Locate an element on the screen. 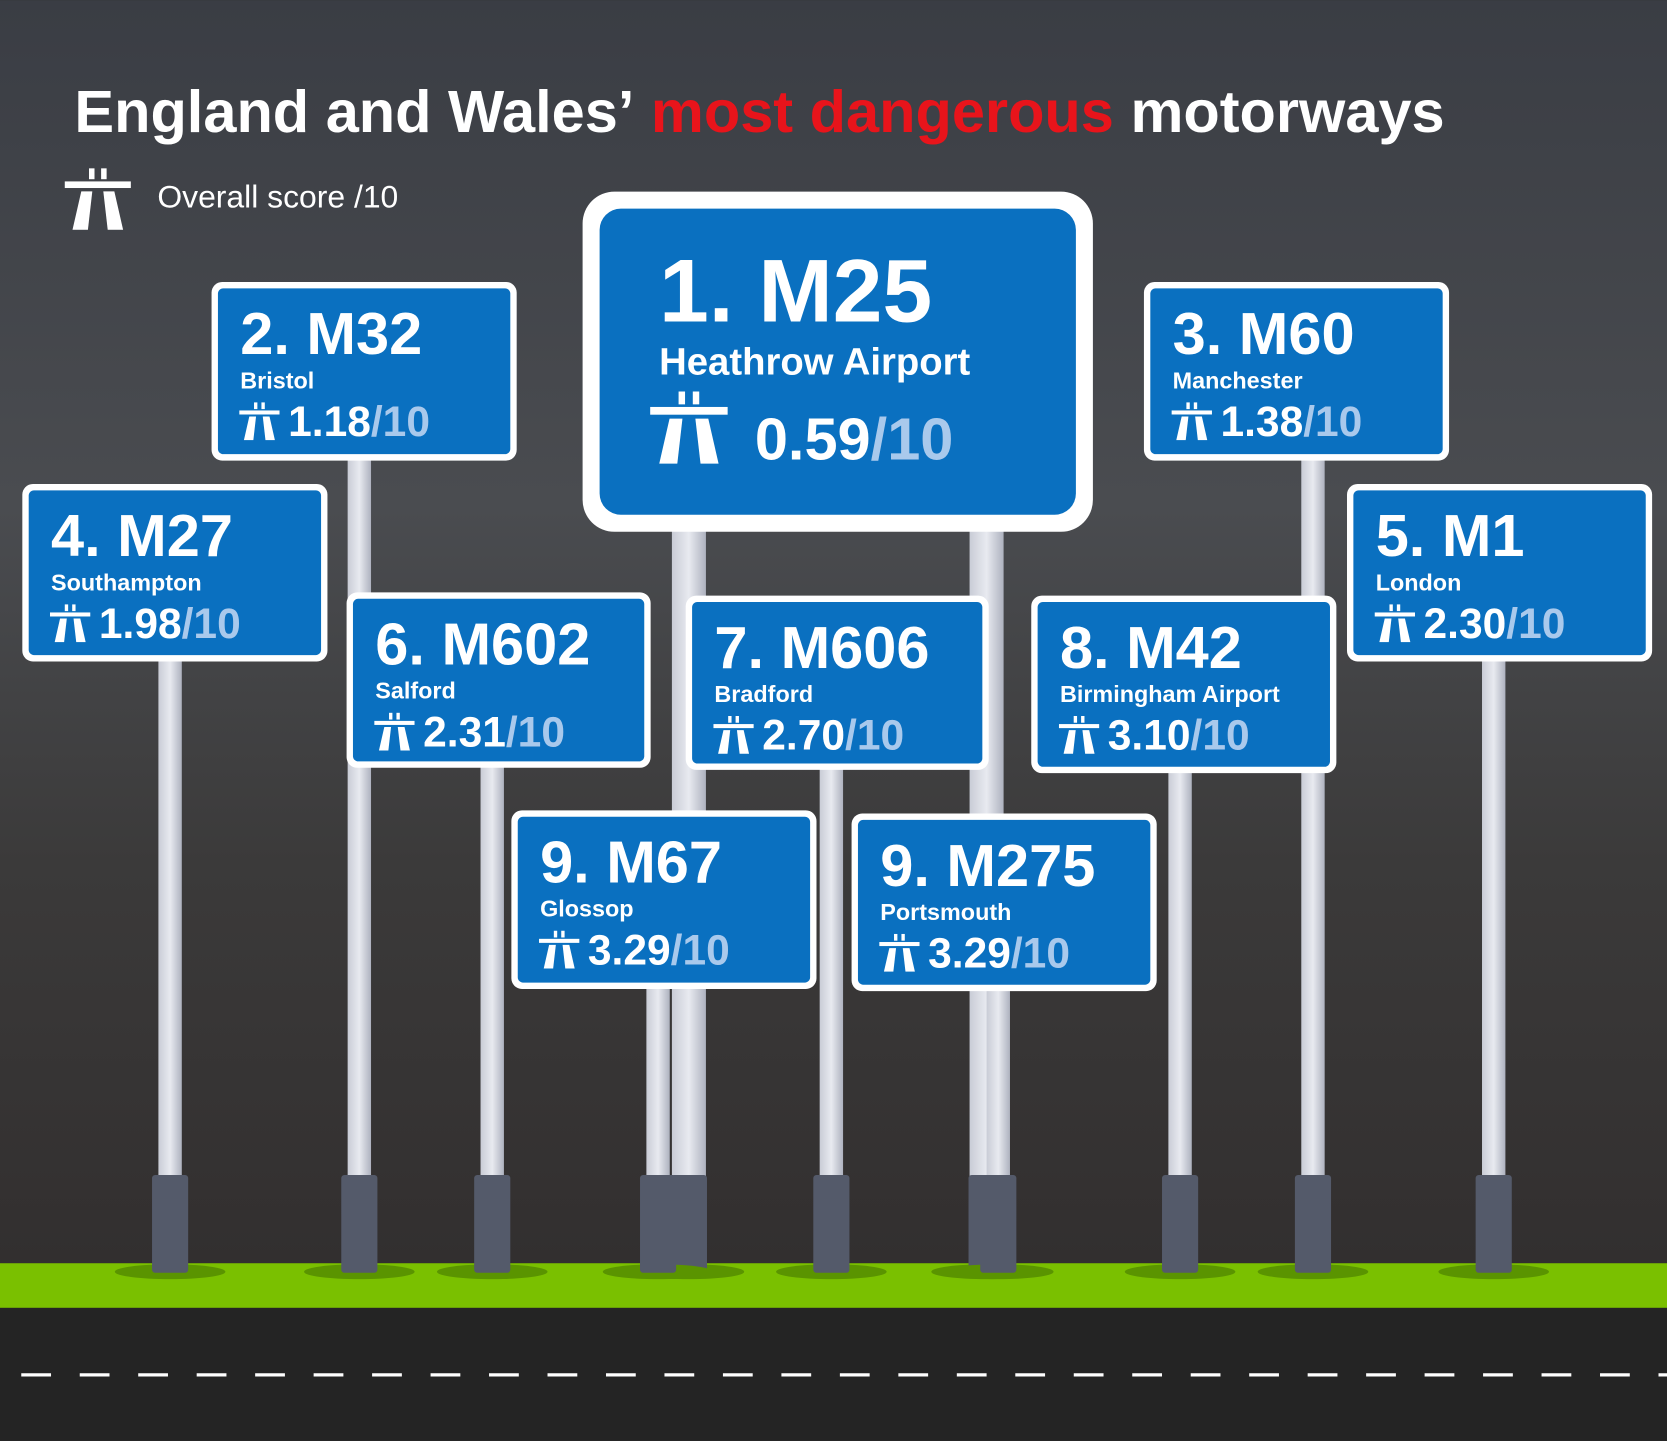 The image size is (1667, 1441). sign-place: Birmingham Airport is located at coordinates (1170, 694).